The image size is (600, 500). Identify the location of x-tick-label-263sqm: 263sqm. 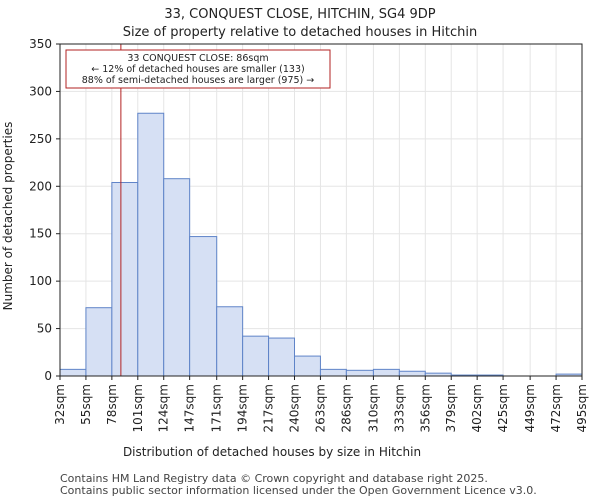
(320, 408).